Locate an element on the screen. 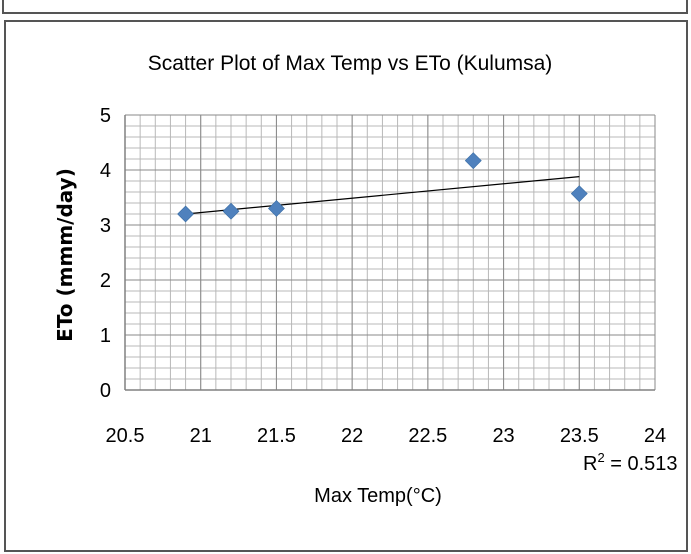 The image size is (691, 554). y-axis-label: ETo (mmm/day) is located at coordinates (65, 255).